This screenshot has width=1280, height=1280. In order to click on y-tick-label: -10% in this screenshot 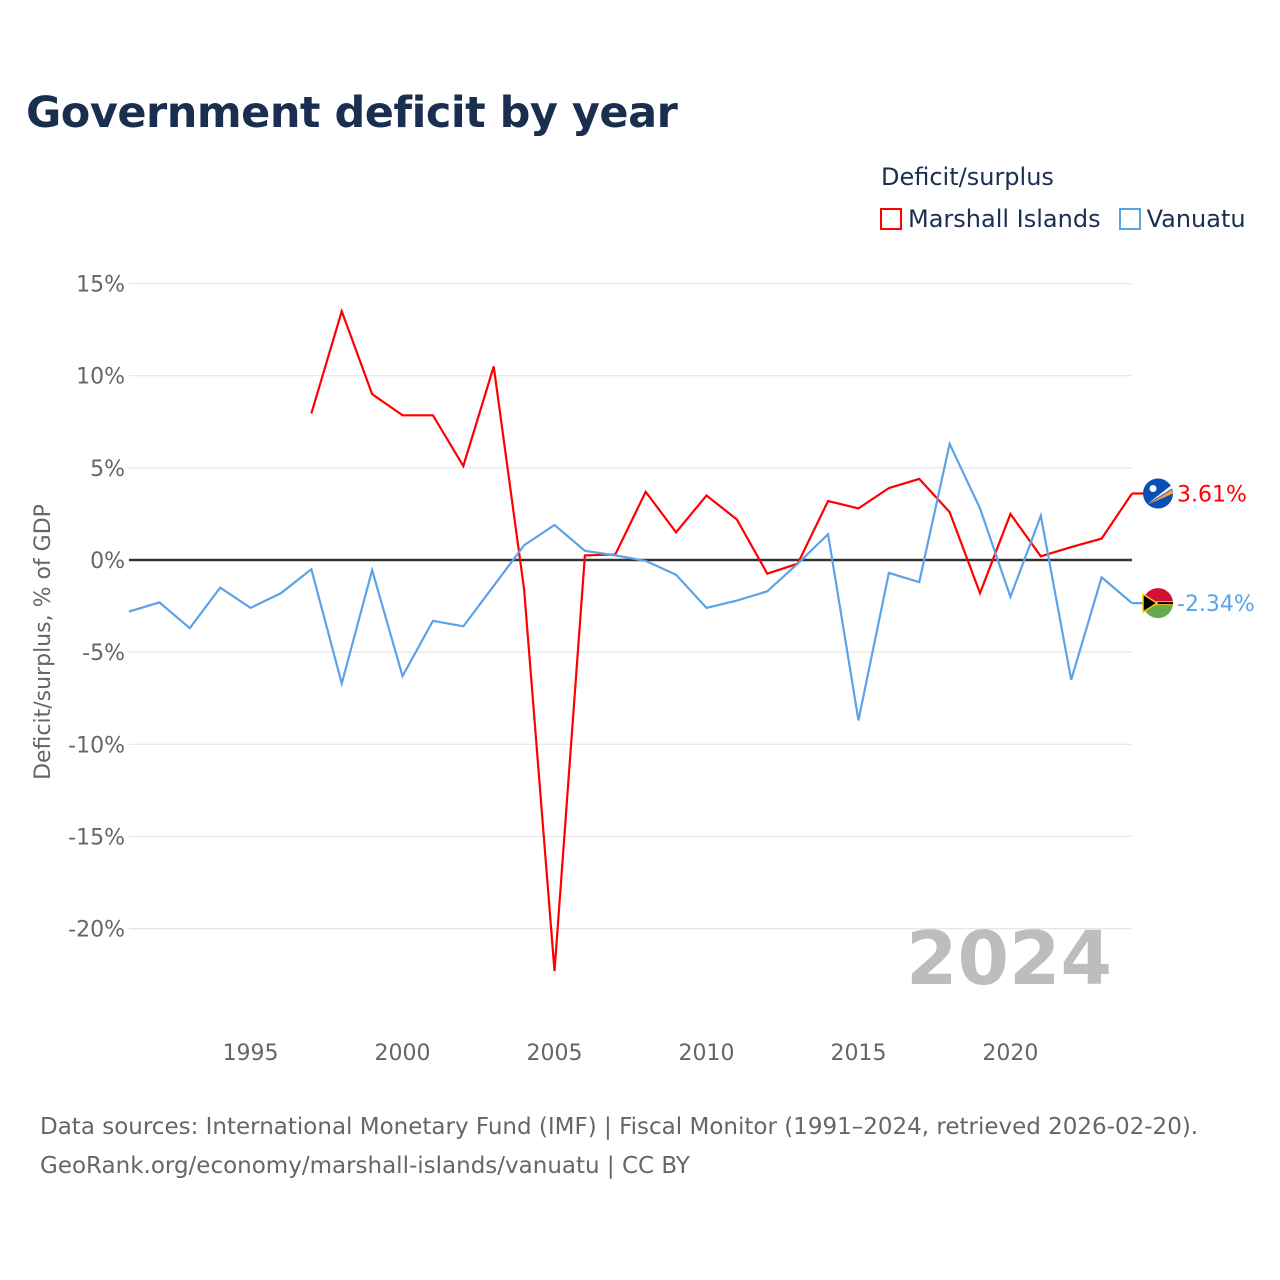, I will do `click(96, 745)`.